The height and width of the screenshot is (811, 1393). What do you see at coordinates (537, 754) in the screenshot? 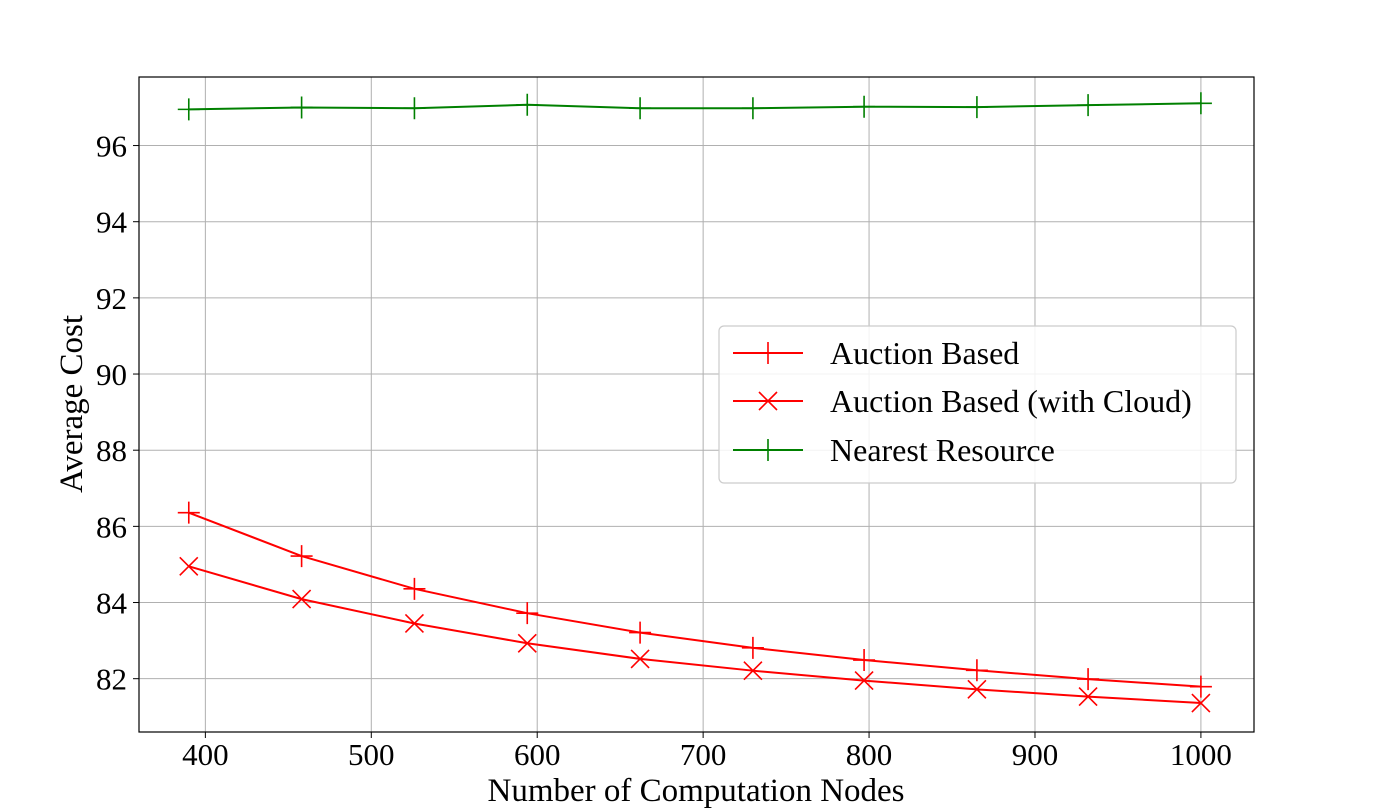
I see `x-tick-label: 600` at bounding box center [537, 754].